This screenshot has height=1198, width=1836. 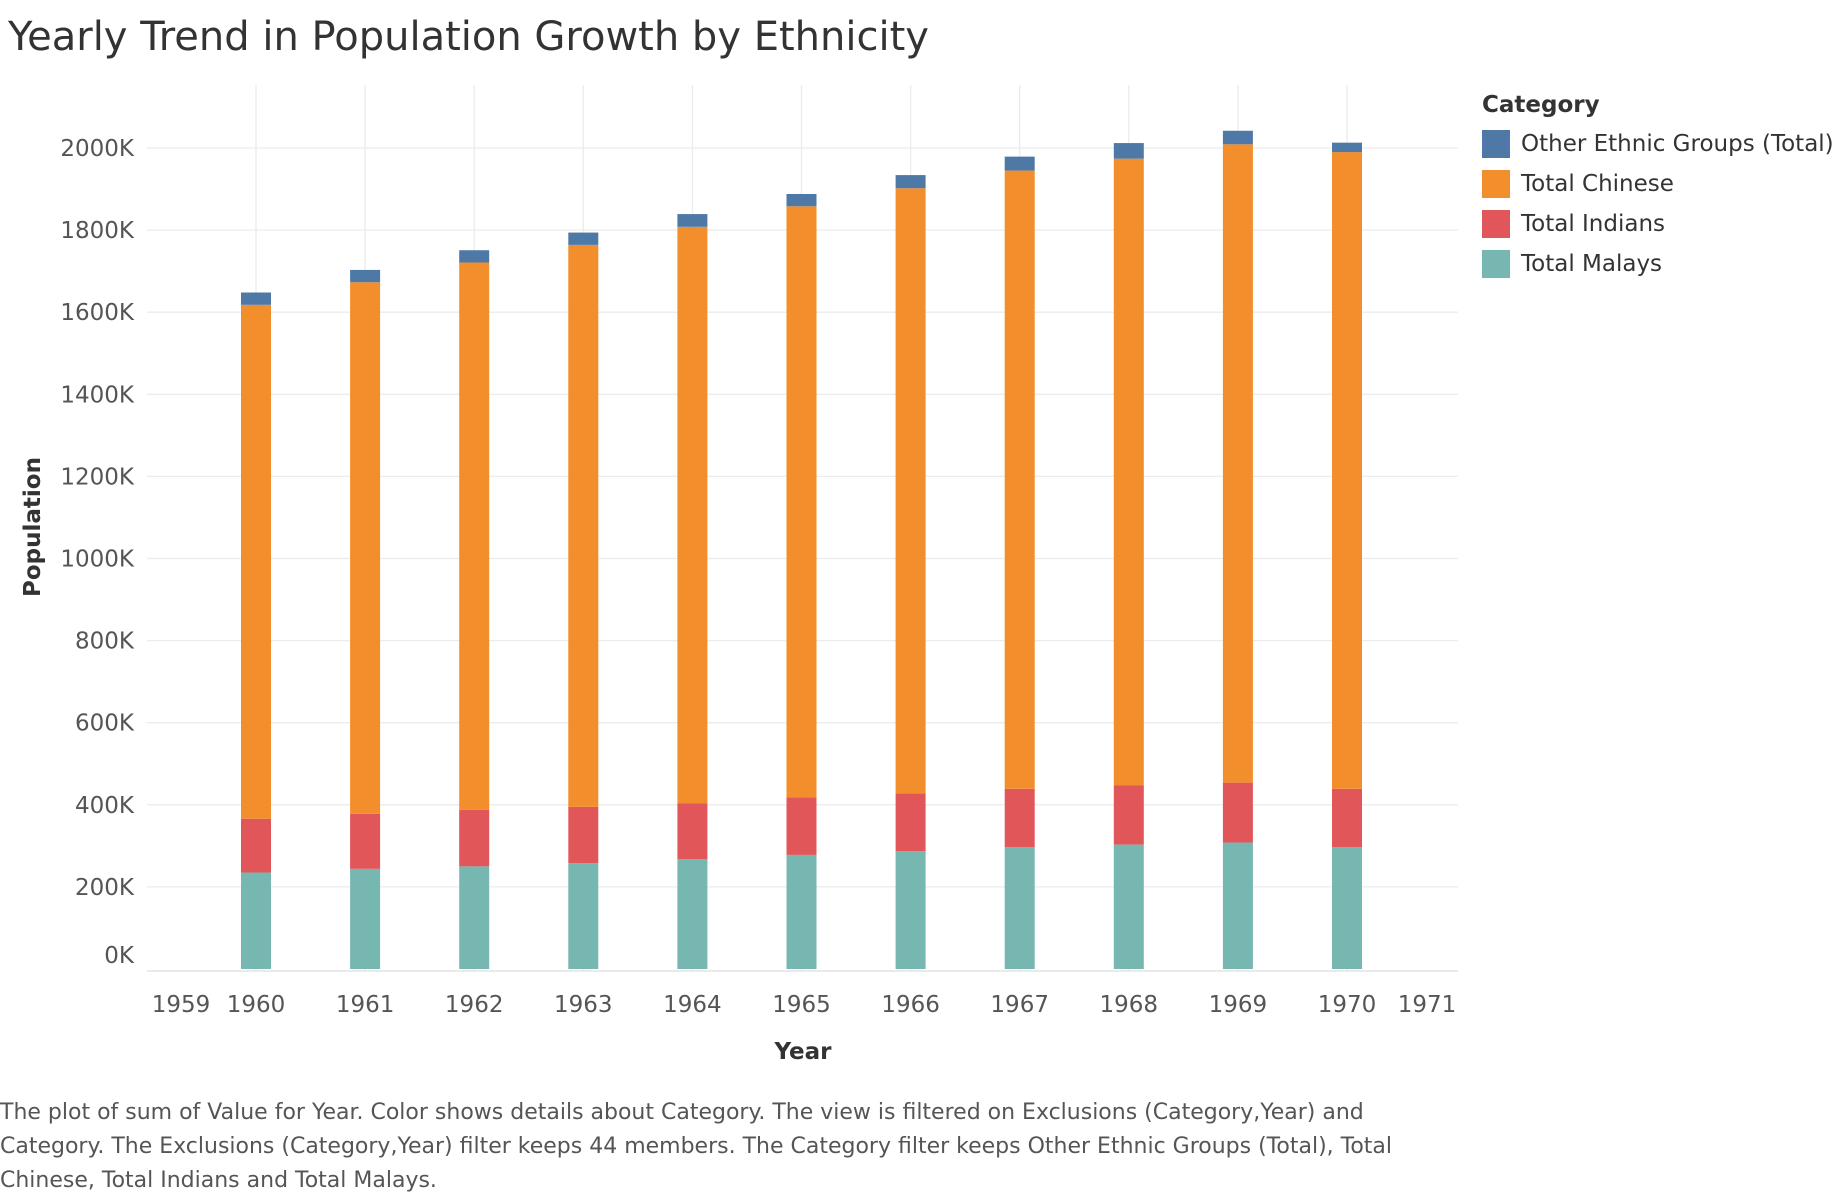 I want to click on legend-item: Total Indians, so click(x=1658, y=224).